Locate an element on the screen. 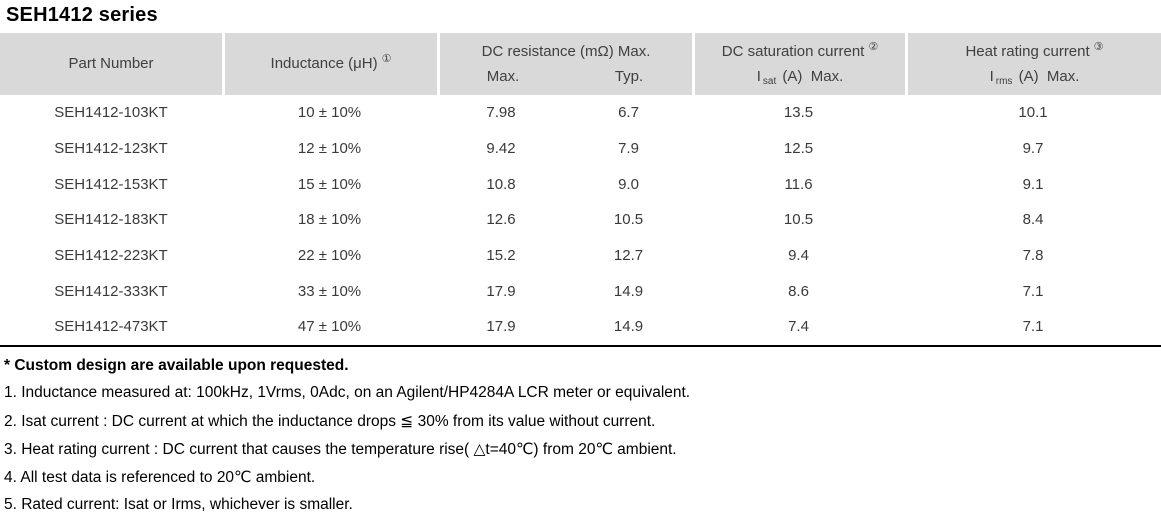  inductance-cell: 12 ± 10% is located at coordinates (329, 149).